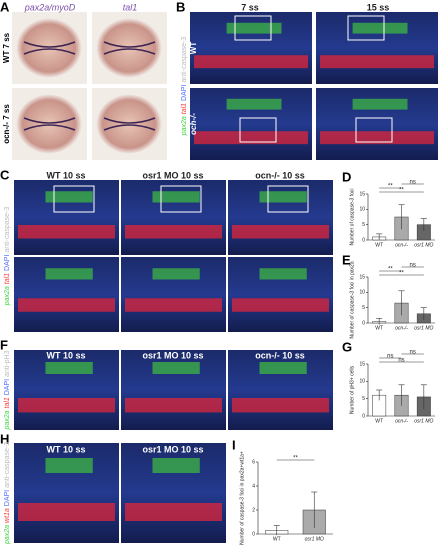  I want to click on row-label: WT, so click(193, 48).